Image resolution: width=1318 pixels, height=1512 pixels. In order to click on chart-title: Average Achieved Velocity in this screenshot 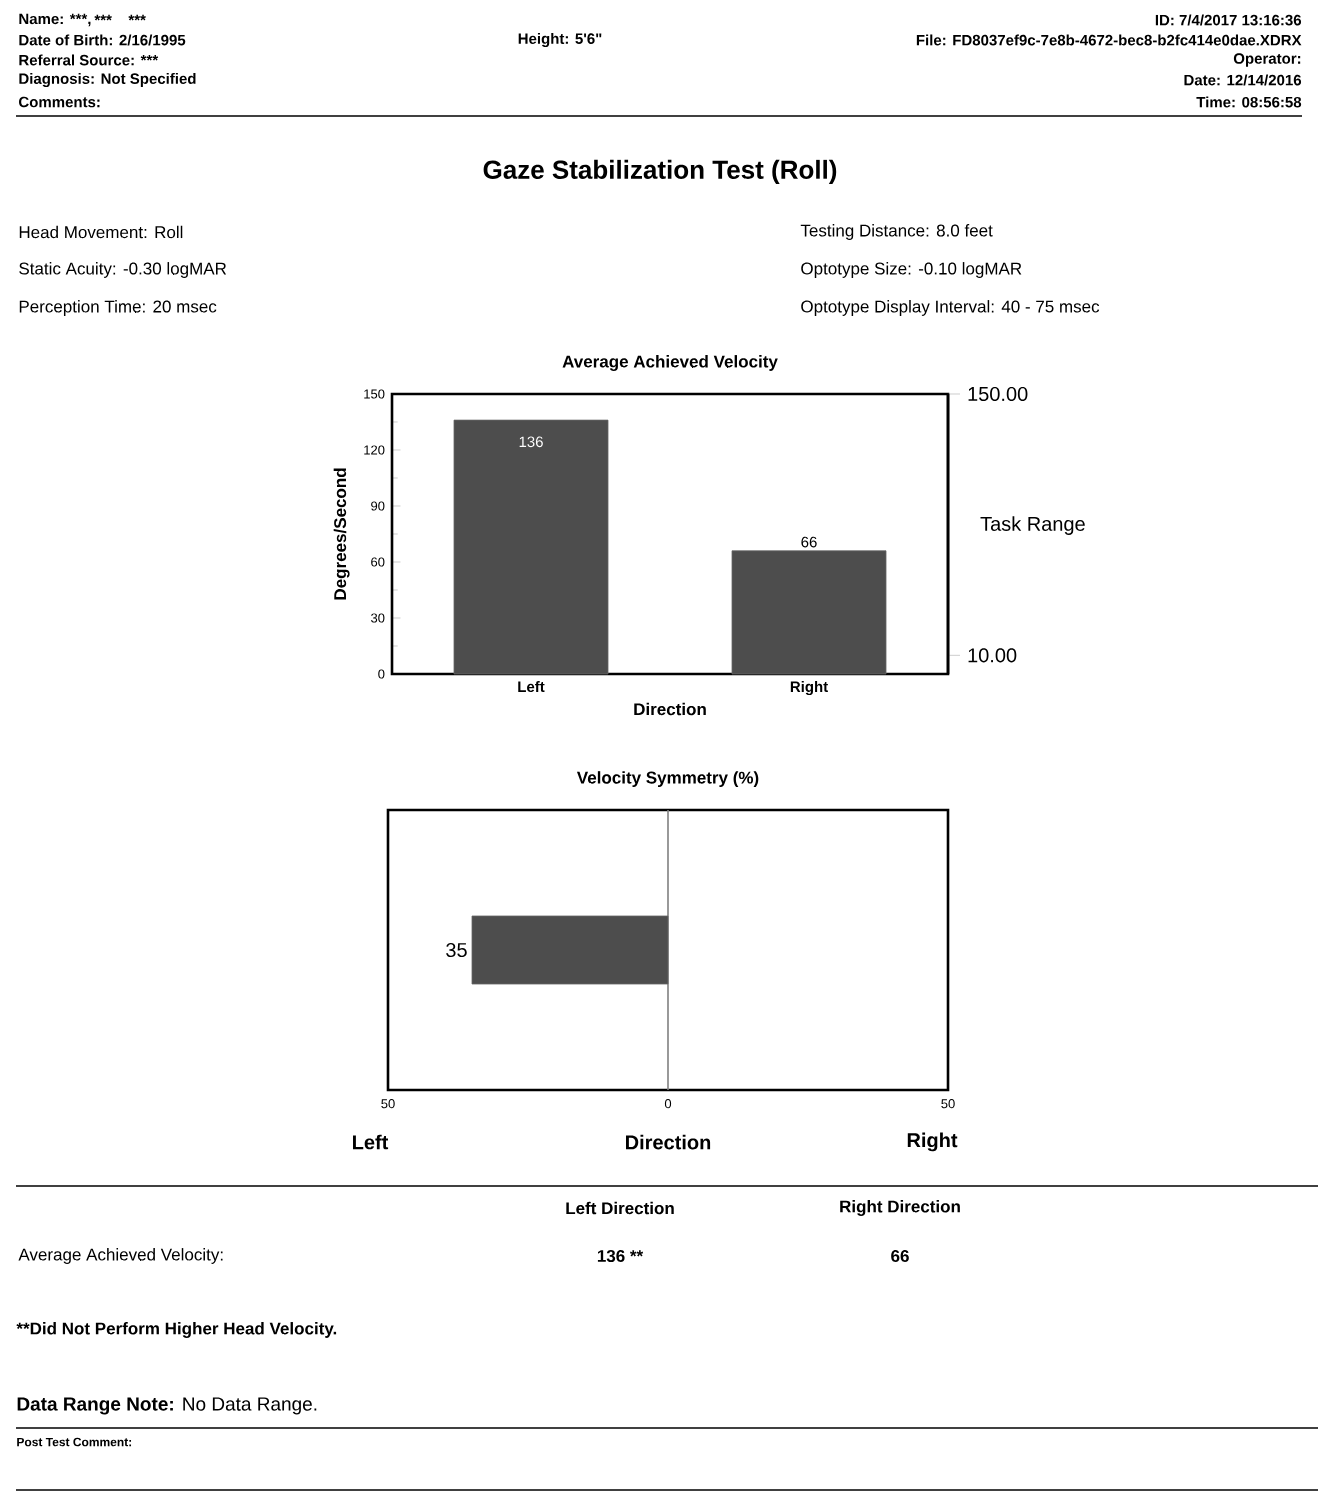, I will do `click(670, 363)`.